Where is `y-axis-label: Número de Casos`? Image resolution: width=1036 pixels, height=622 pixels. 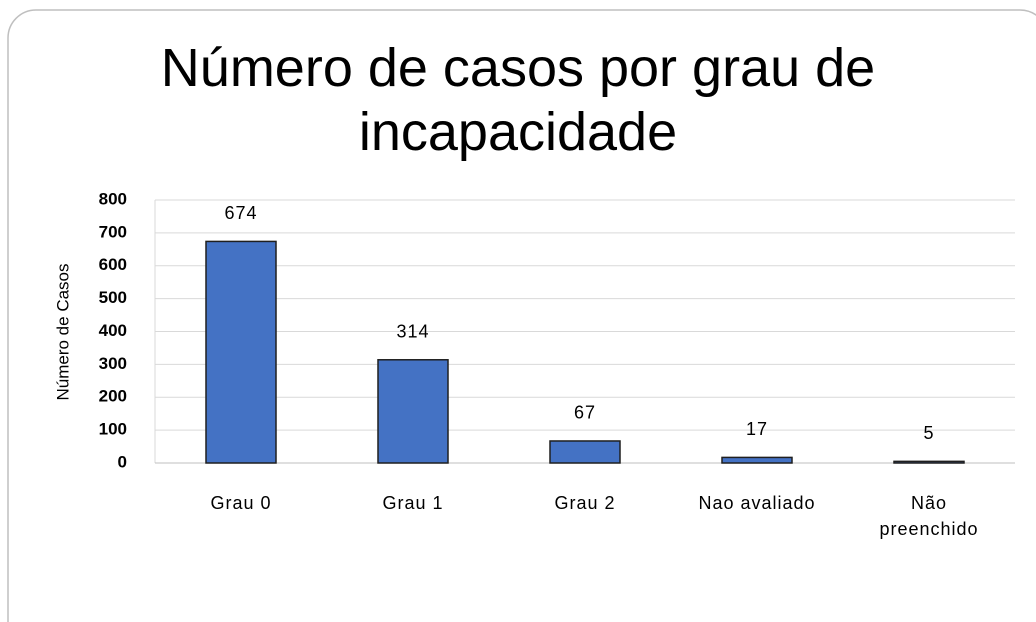
y-axis-label: Número de Casos is located at coordinates (62, 331).